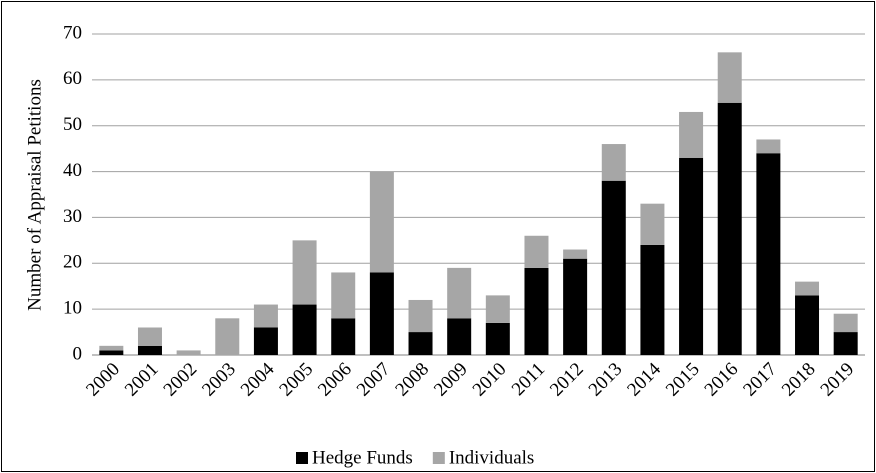 This screenshot has height=473, width=876. I want to click on legend-label: Hedge Funds, so click(362, 457).